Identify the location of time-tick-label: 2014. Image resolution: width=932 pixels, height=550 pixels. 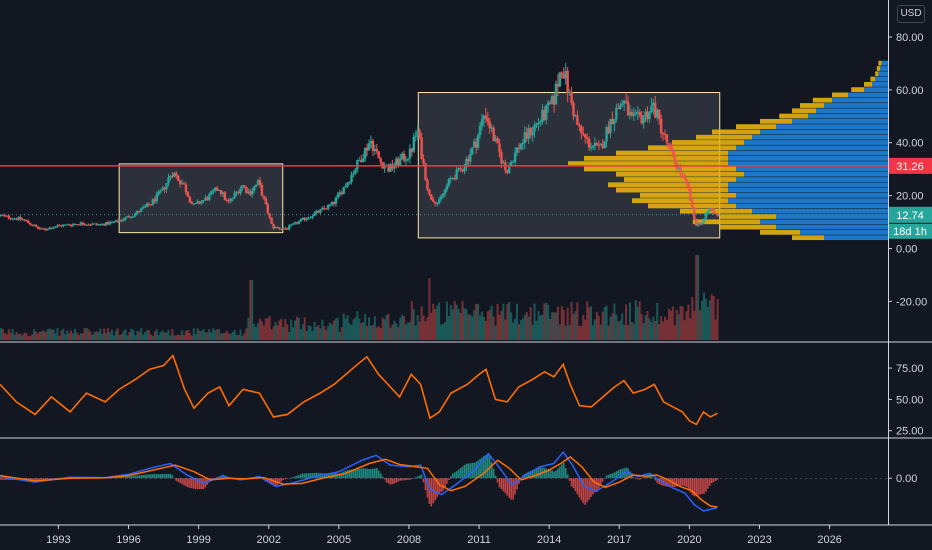
(549, 540).